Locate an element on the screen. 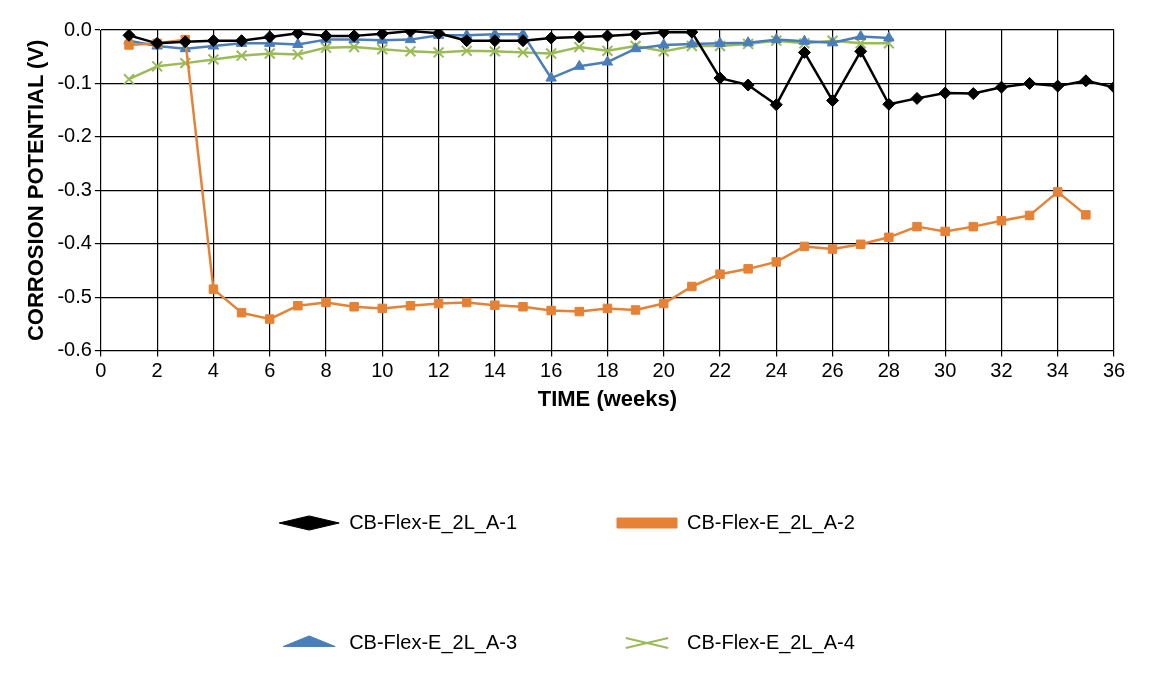 Image resolution: width=1154 pixels, height=673 pixels. x-tick-label: 0 is located at coordinates (101, 370).